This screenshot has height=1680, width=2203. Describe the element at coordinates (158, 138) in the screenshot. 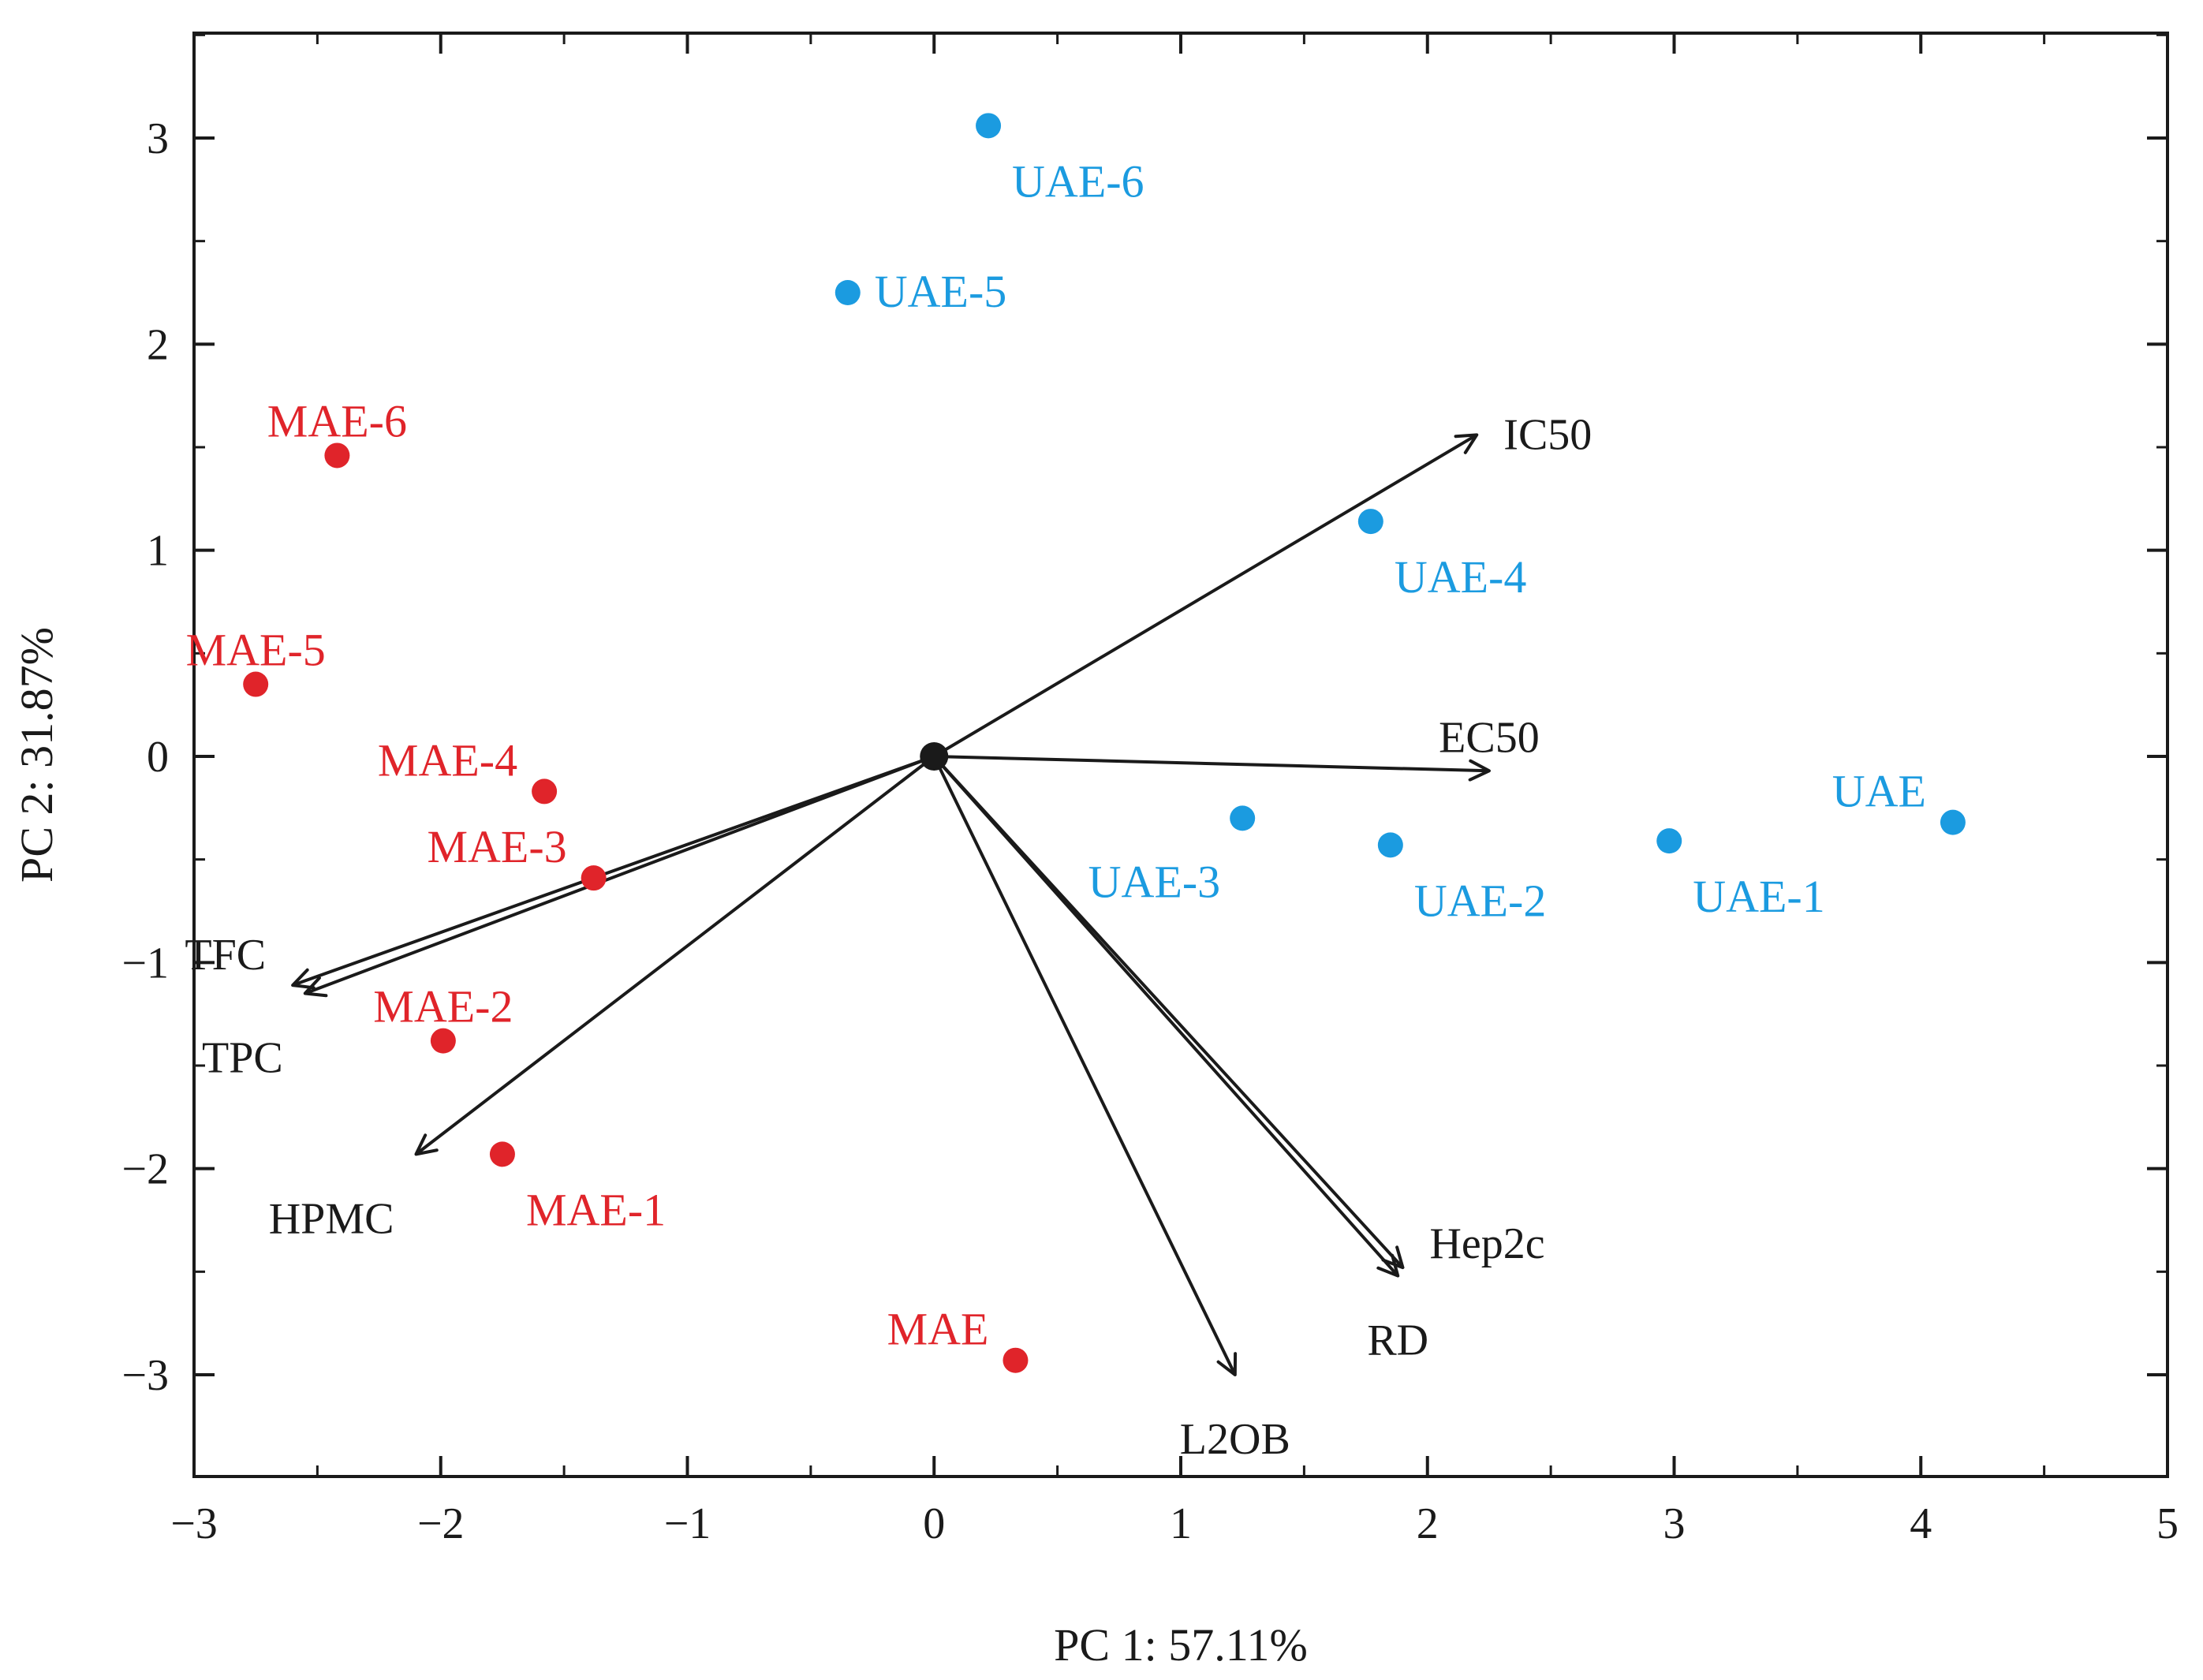

I see `y-tick-label: 3` at that location.